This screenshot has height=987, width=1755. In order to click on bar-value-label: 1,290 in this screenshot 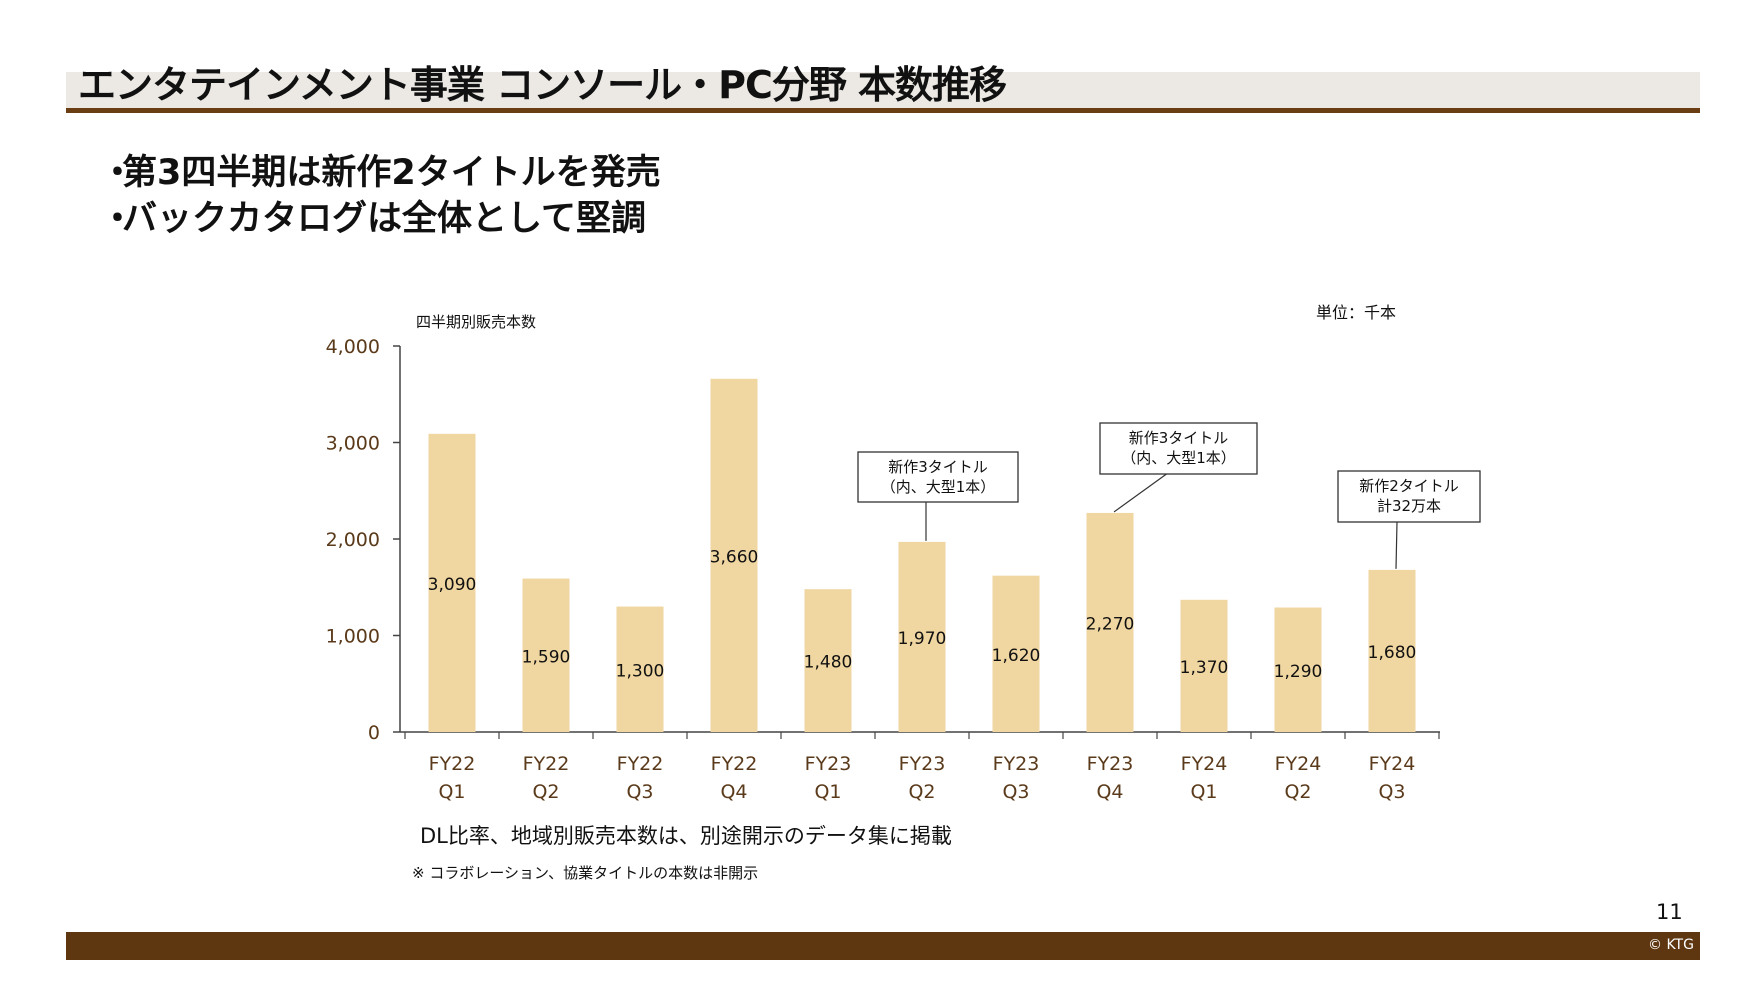, I will do `click(1298, 672)`.